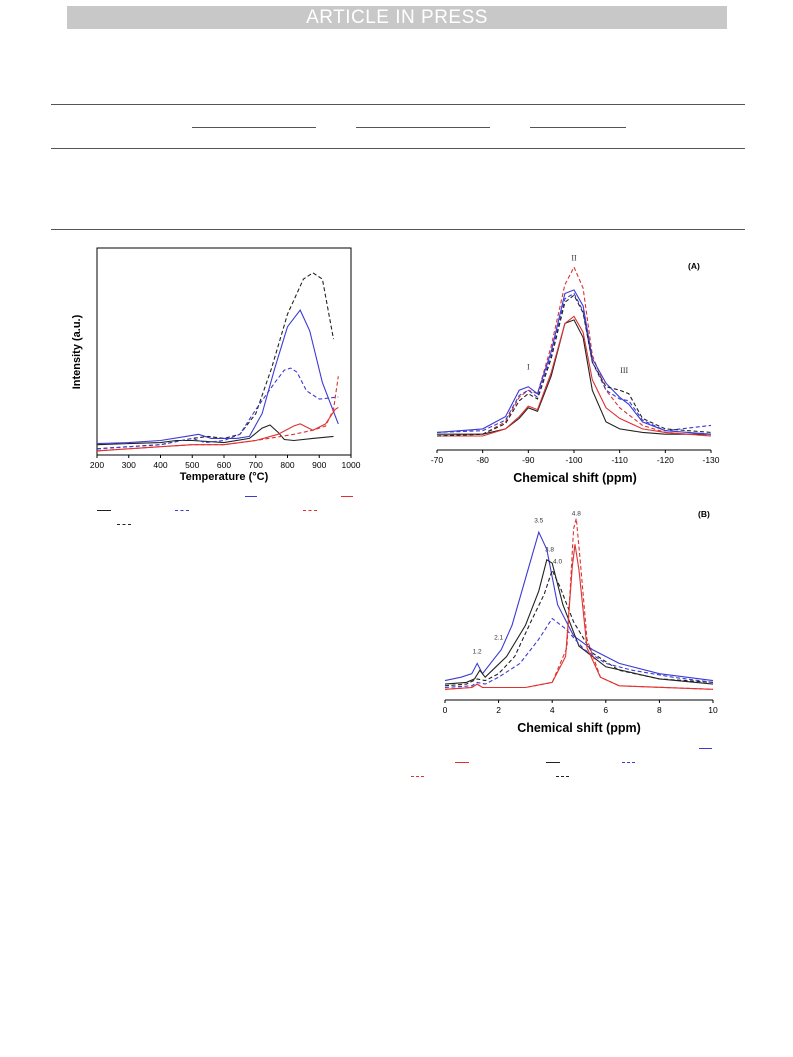 Image resolution: width=793 pixels, height=1057 pixels. Describe the element at coordinates (710, 460) in the screenshot. I see `x-tick-label: -130` at that location.